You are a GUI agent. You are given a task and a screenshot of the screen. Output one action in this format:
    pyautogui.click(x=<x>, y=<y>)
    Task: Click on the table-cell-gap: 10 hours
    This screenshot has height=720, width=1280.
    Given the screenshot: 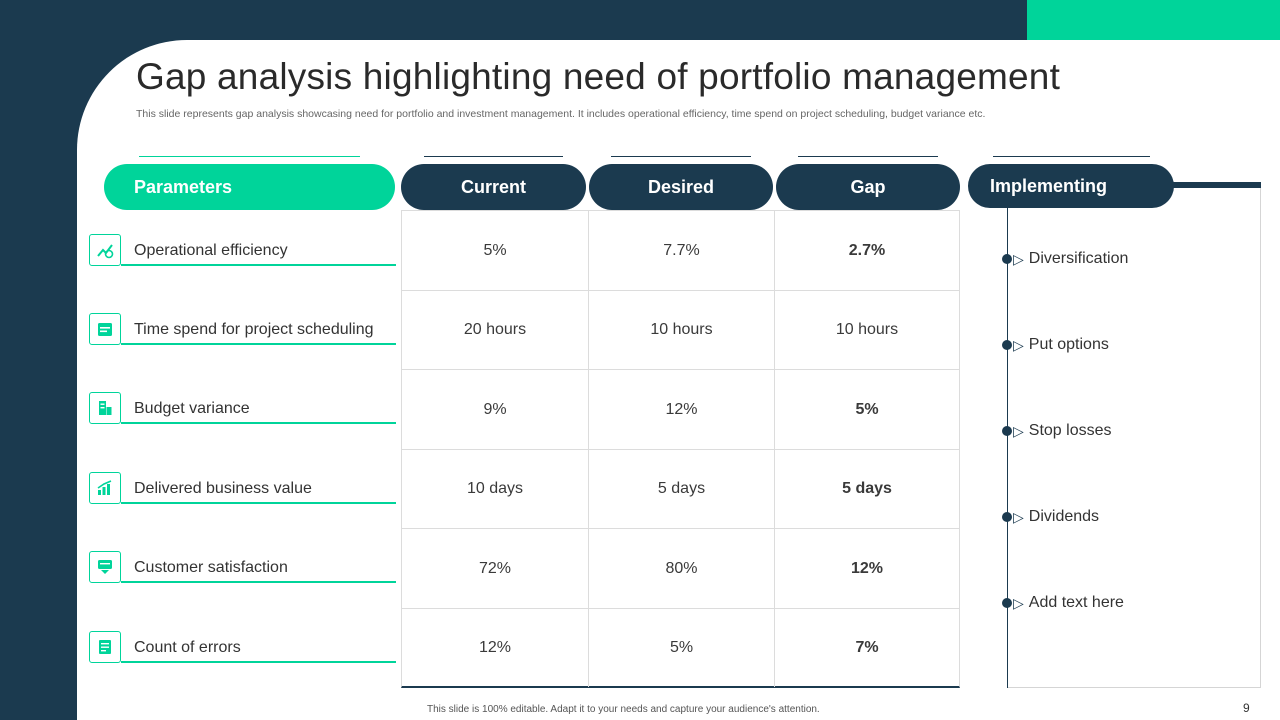 What is the action you would take?
    pyautogui.click(x=867, y=330)
    